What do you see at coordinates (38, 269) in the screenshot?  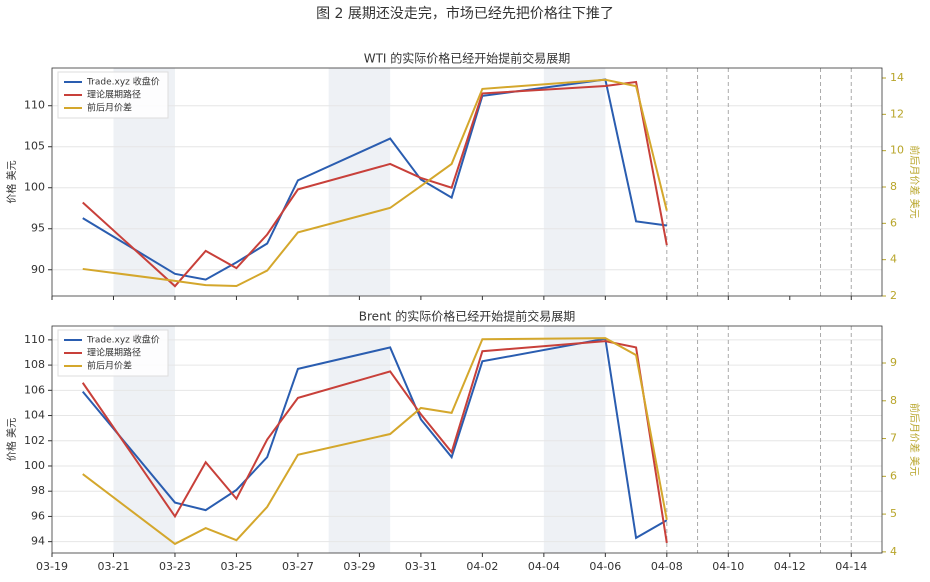 I see `y-tick-label: 90` at bounding box center [38, 269].